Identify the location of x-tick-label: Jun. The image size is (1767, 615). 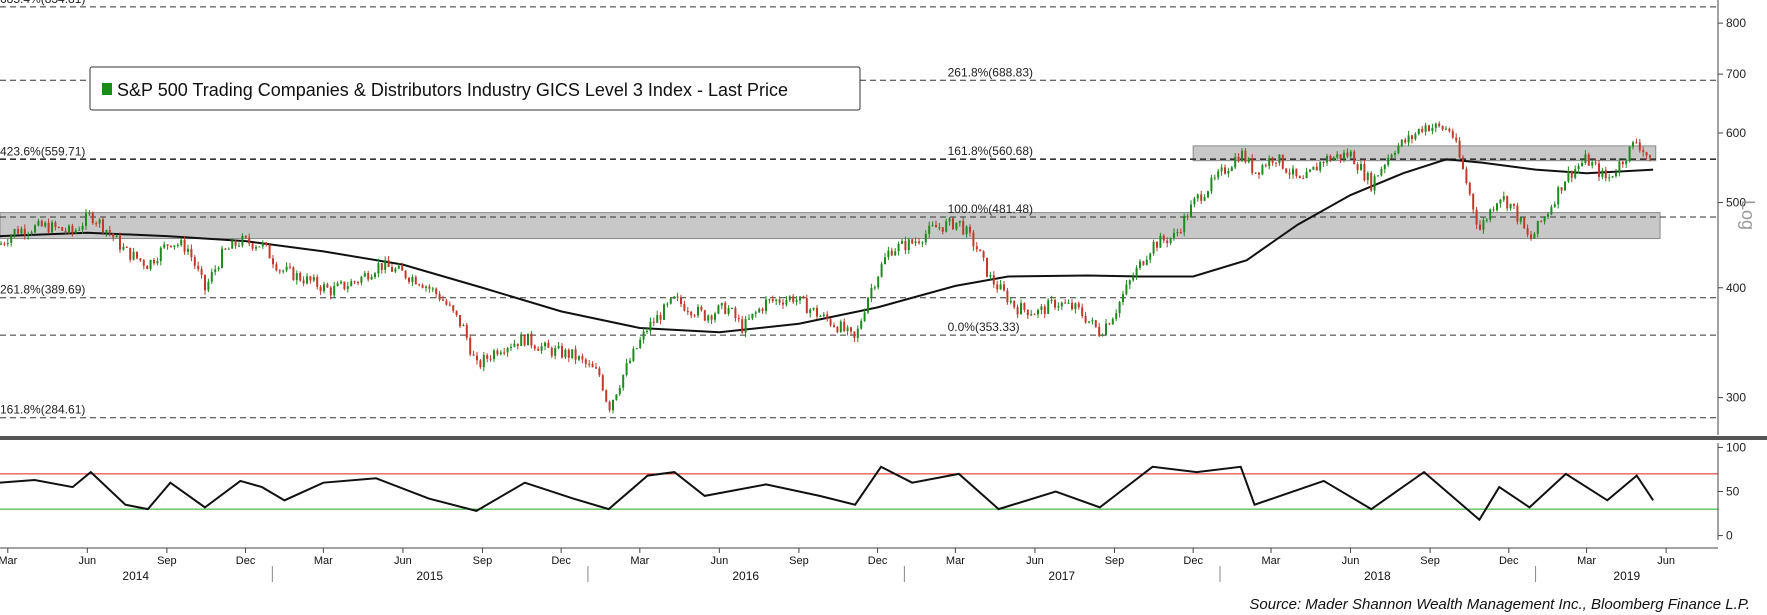
(1035, 561).